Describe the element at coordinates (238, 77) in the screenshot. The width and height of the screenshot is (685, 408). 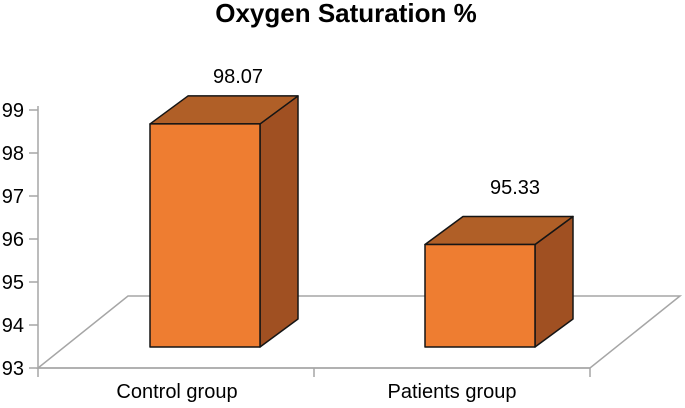
I see `data-label-control-group: 98.07` at that location.